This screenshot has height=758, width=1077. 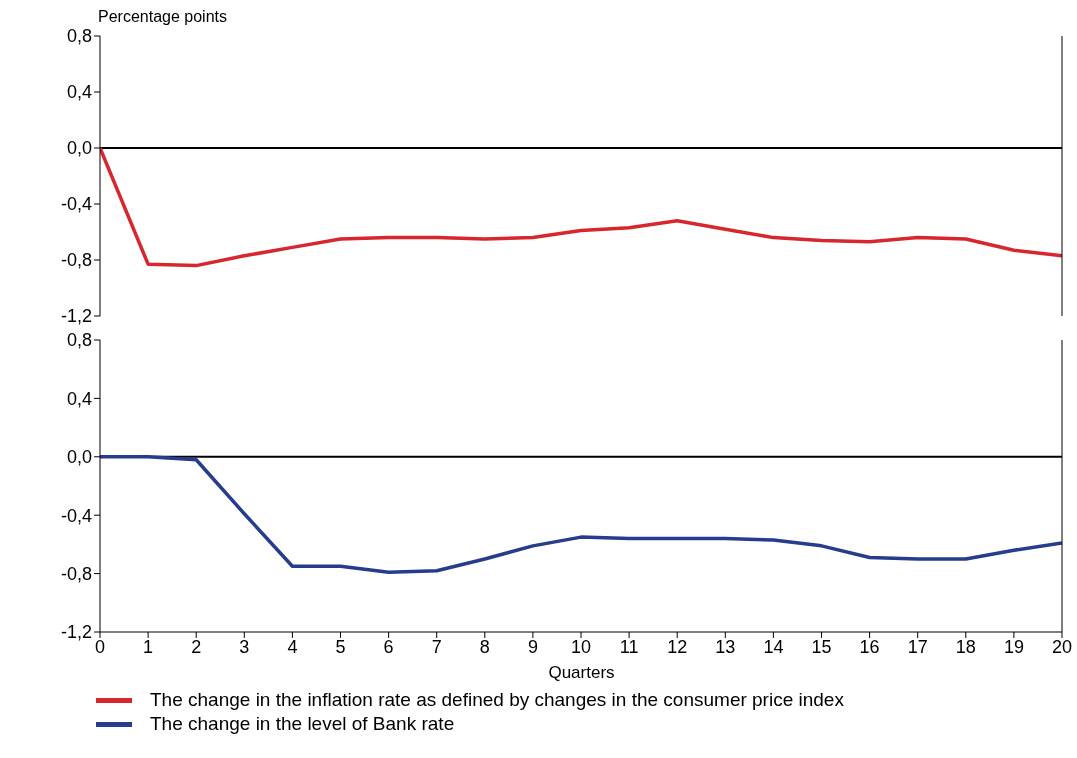 What do you see at coordinates (302, 724) in the screenshot?
I see `legend-label: The change in the level of Bank rate` at bounding box center [302, 724].